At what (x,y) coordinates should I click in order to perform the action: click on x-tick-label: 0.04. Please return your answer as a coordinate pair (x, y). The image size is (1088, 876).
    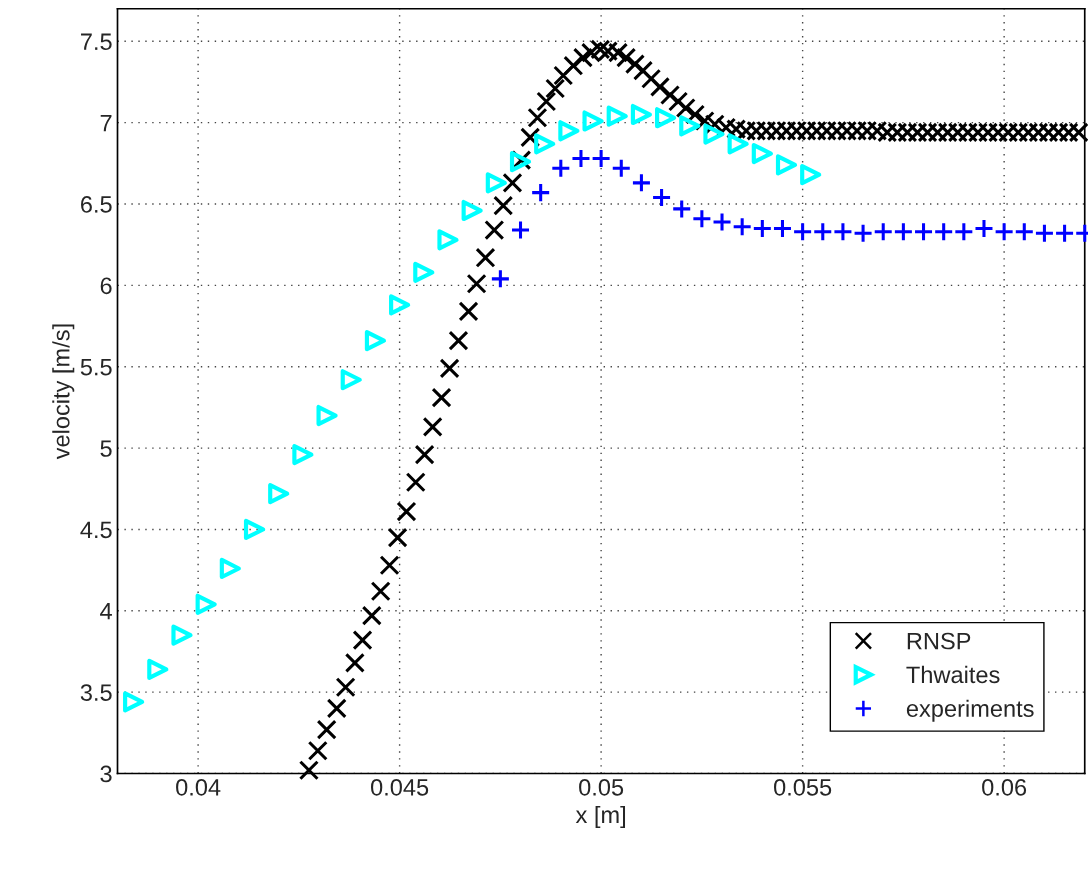
    Looking at the image, I should click on (198, 787).